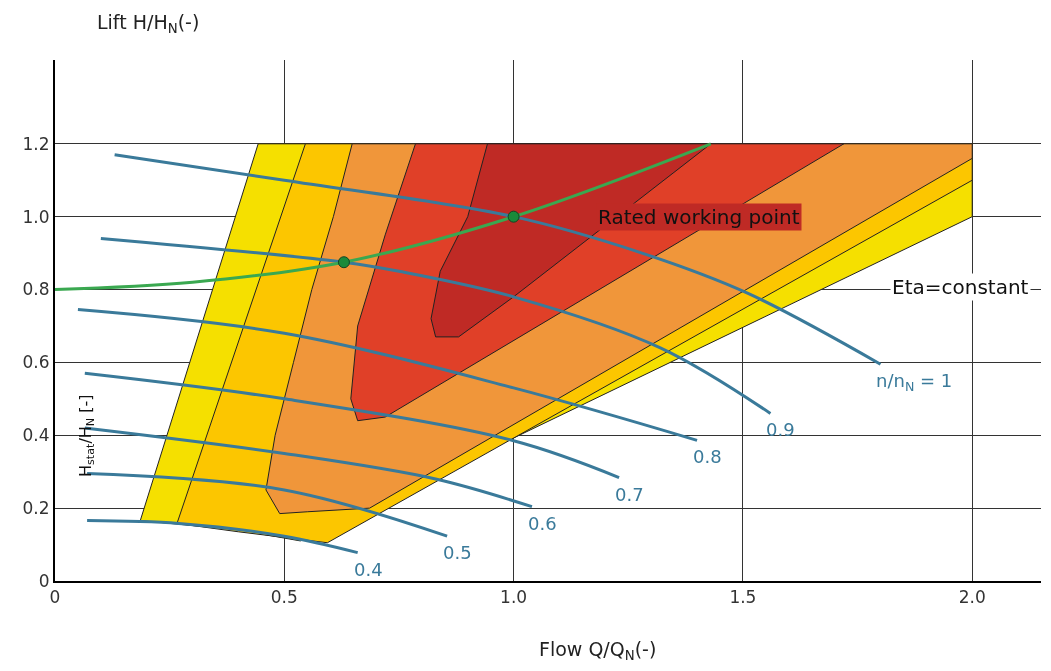 Image resolution: width=1051 pixels, height=671 pixels. Describe the element at coordinates (914, 382) in the screenshot. I see `series-label: n/n$_{N}$ = 1` at that location.